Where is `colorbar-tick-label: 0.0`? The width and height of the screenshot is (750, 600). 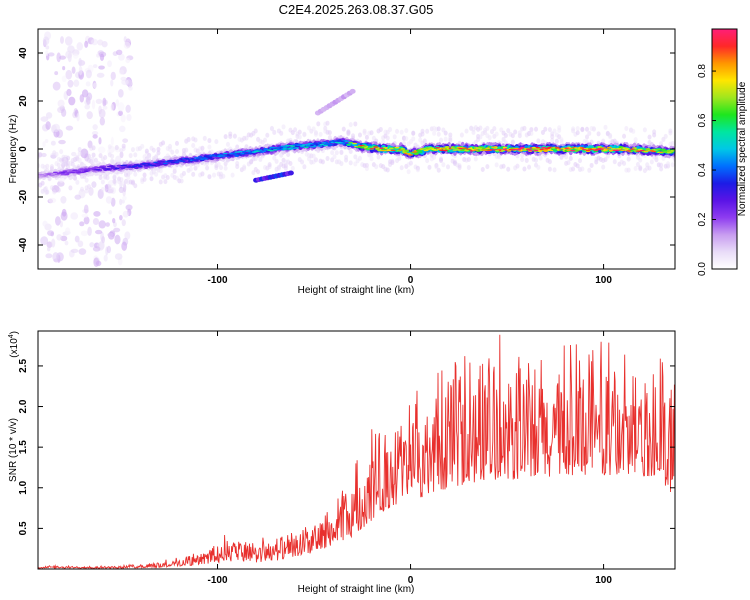 colorbar-tick-label: 0.0 is located at coordinates (702, 269).